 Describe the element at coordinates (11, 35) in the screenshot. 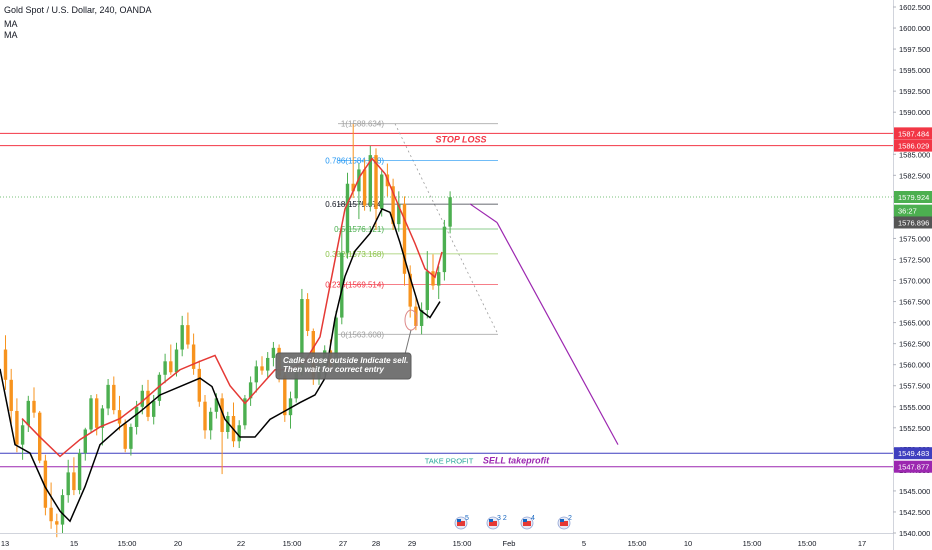

I see `indicator-ma-2: MA` at that location.